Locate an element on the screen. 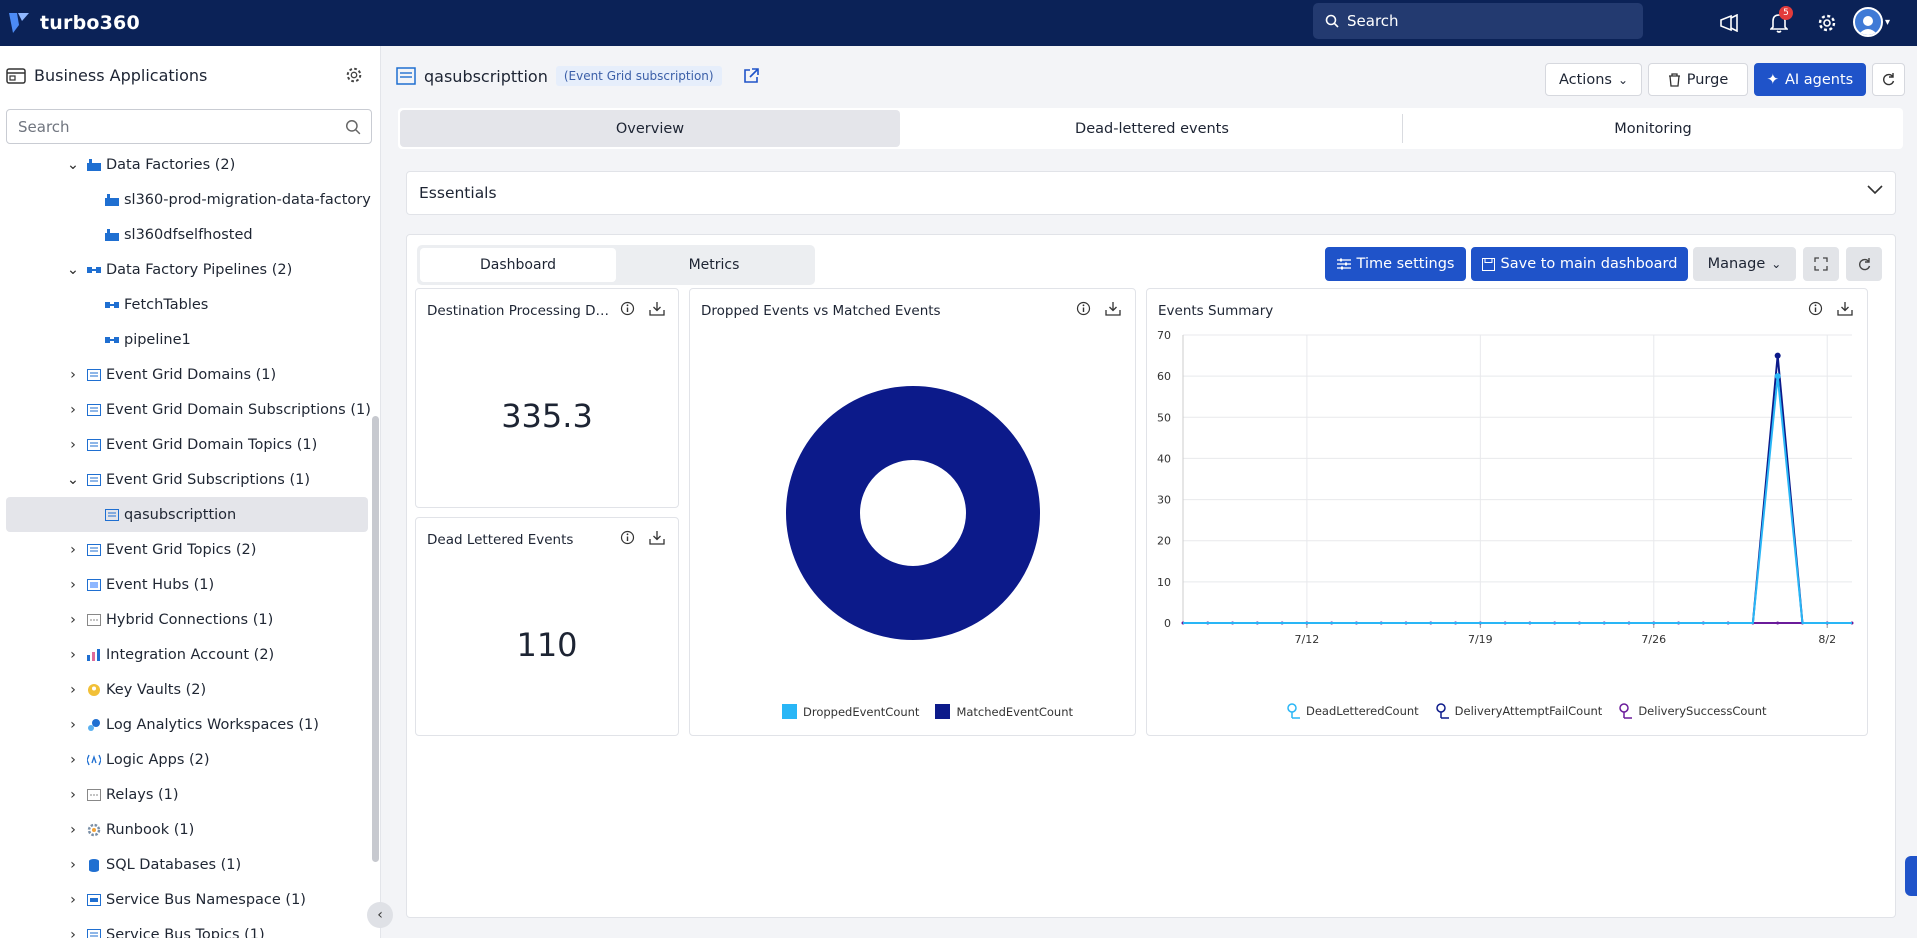 The width and height of the screenshot is (1917, 938). tree-item-event-grid-domain-topics: › Event Grid Domain Topics (1) is located at coordinates (191, 444).